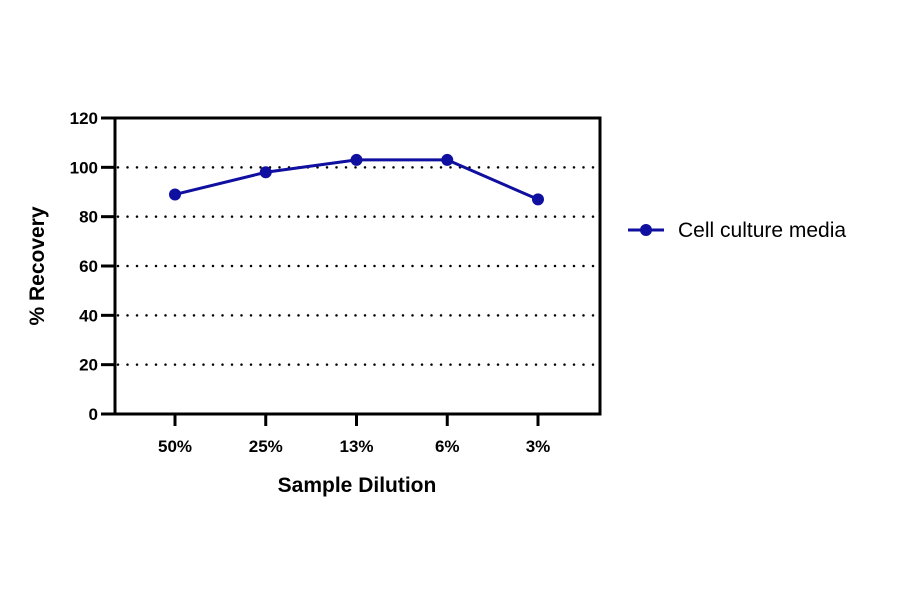 This screenshot has height=594, width=900. What do you see at coordinates (88, 365) in the screenshot?
I see `y-tick-label: 20` at bounding box center [88, 365].